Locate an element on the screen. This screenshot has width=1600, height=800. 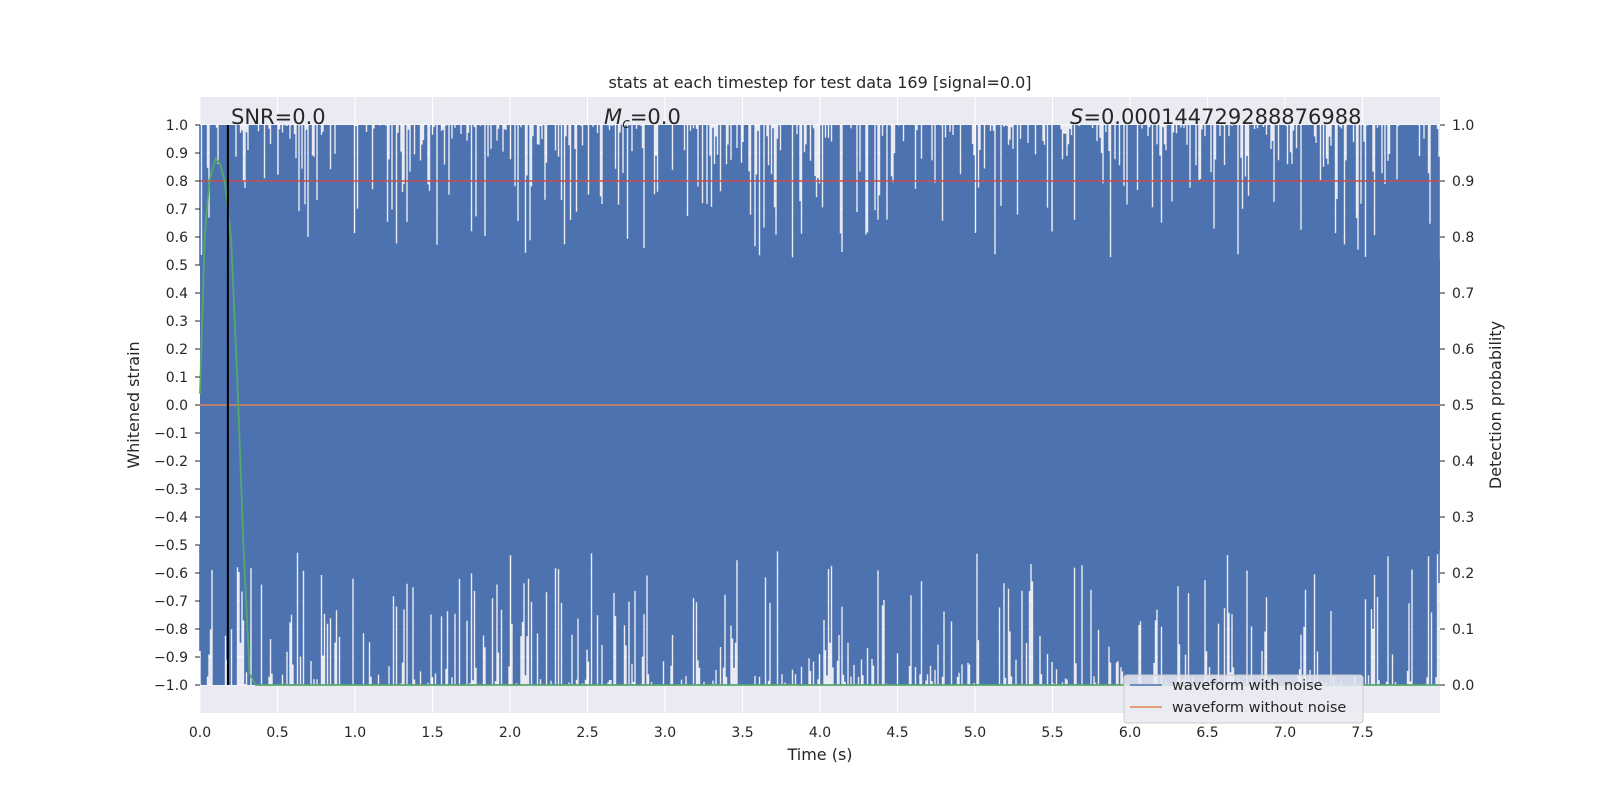
y-right-tick-label: 0.0 is located at coordinates (1463, 686).